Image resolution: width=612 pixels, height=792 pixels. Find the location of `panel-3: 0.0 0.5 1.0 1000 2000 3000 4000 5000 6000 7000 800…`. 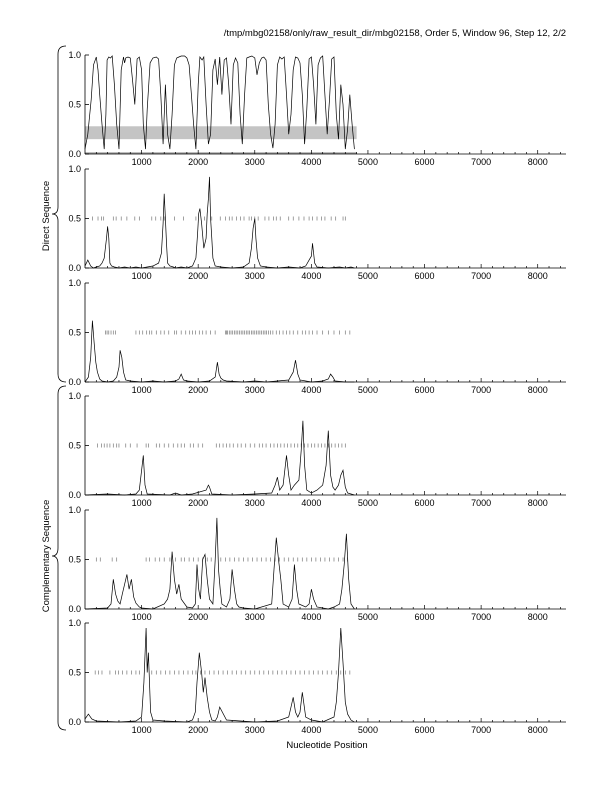

panel-3: 0.0 0.5 1.0 1000 2000 3000 4000 5000 6000 7000 800… is located at coordinates (317, 336).